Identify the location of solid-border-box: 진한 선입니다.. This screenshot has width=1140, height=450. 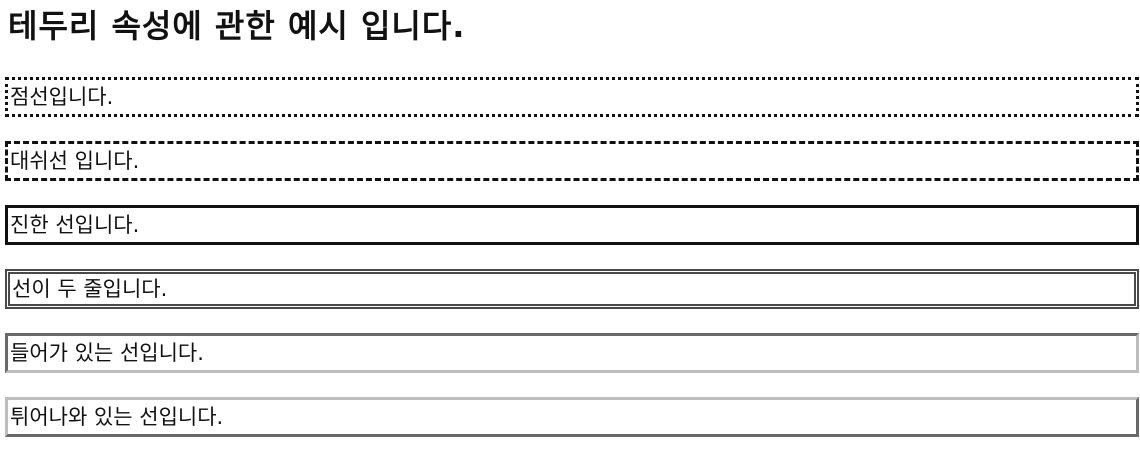
(572, 225).